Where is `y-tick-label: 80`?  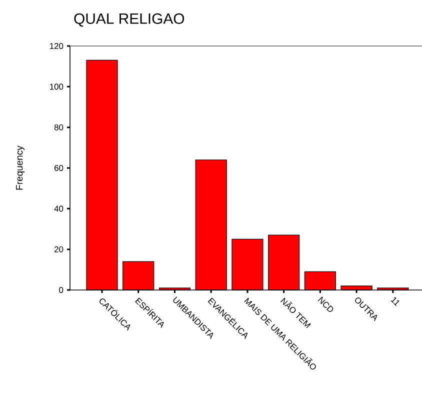 y-tick-label: 80 is located at coordinates (59, 127).